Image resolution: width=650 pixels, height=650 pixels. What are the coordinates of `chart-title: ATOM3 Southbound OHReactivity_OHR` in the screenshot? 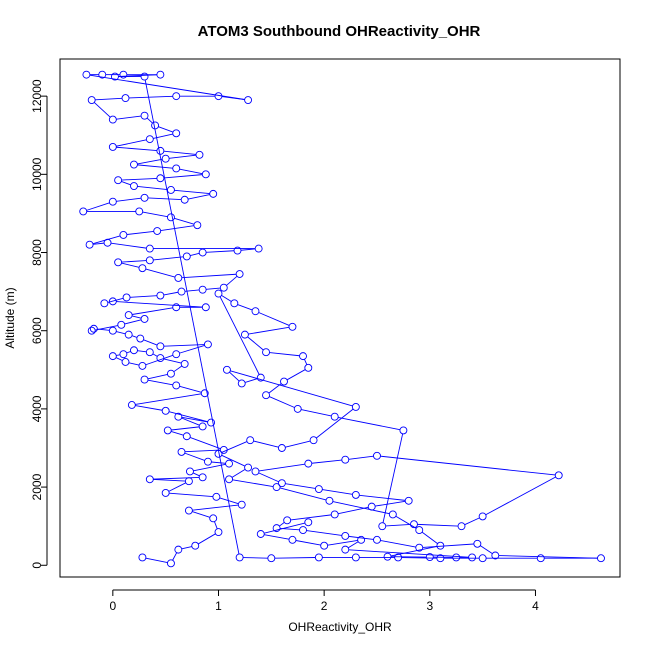 It's located at (339, 31).